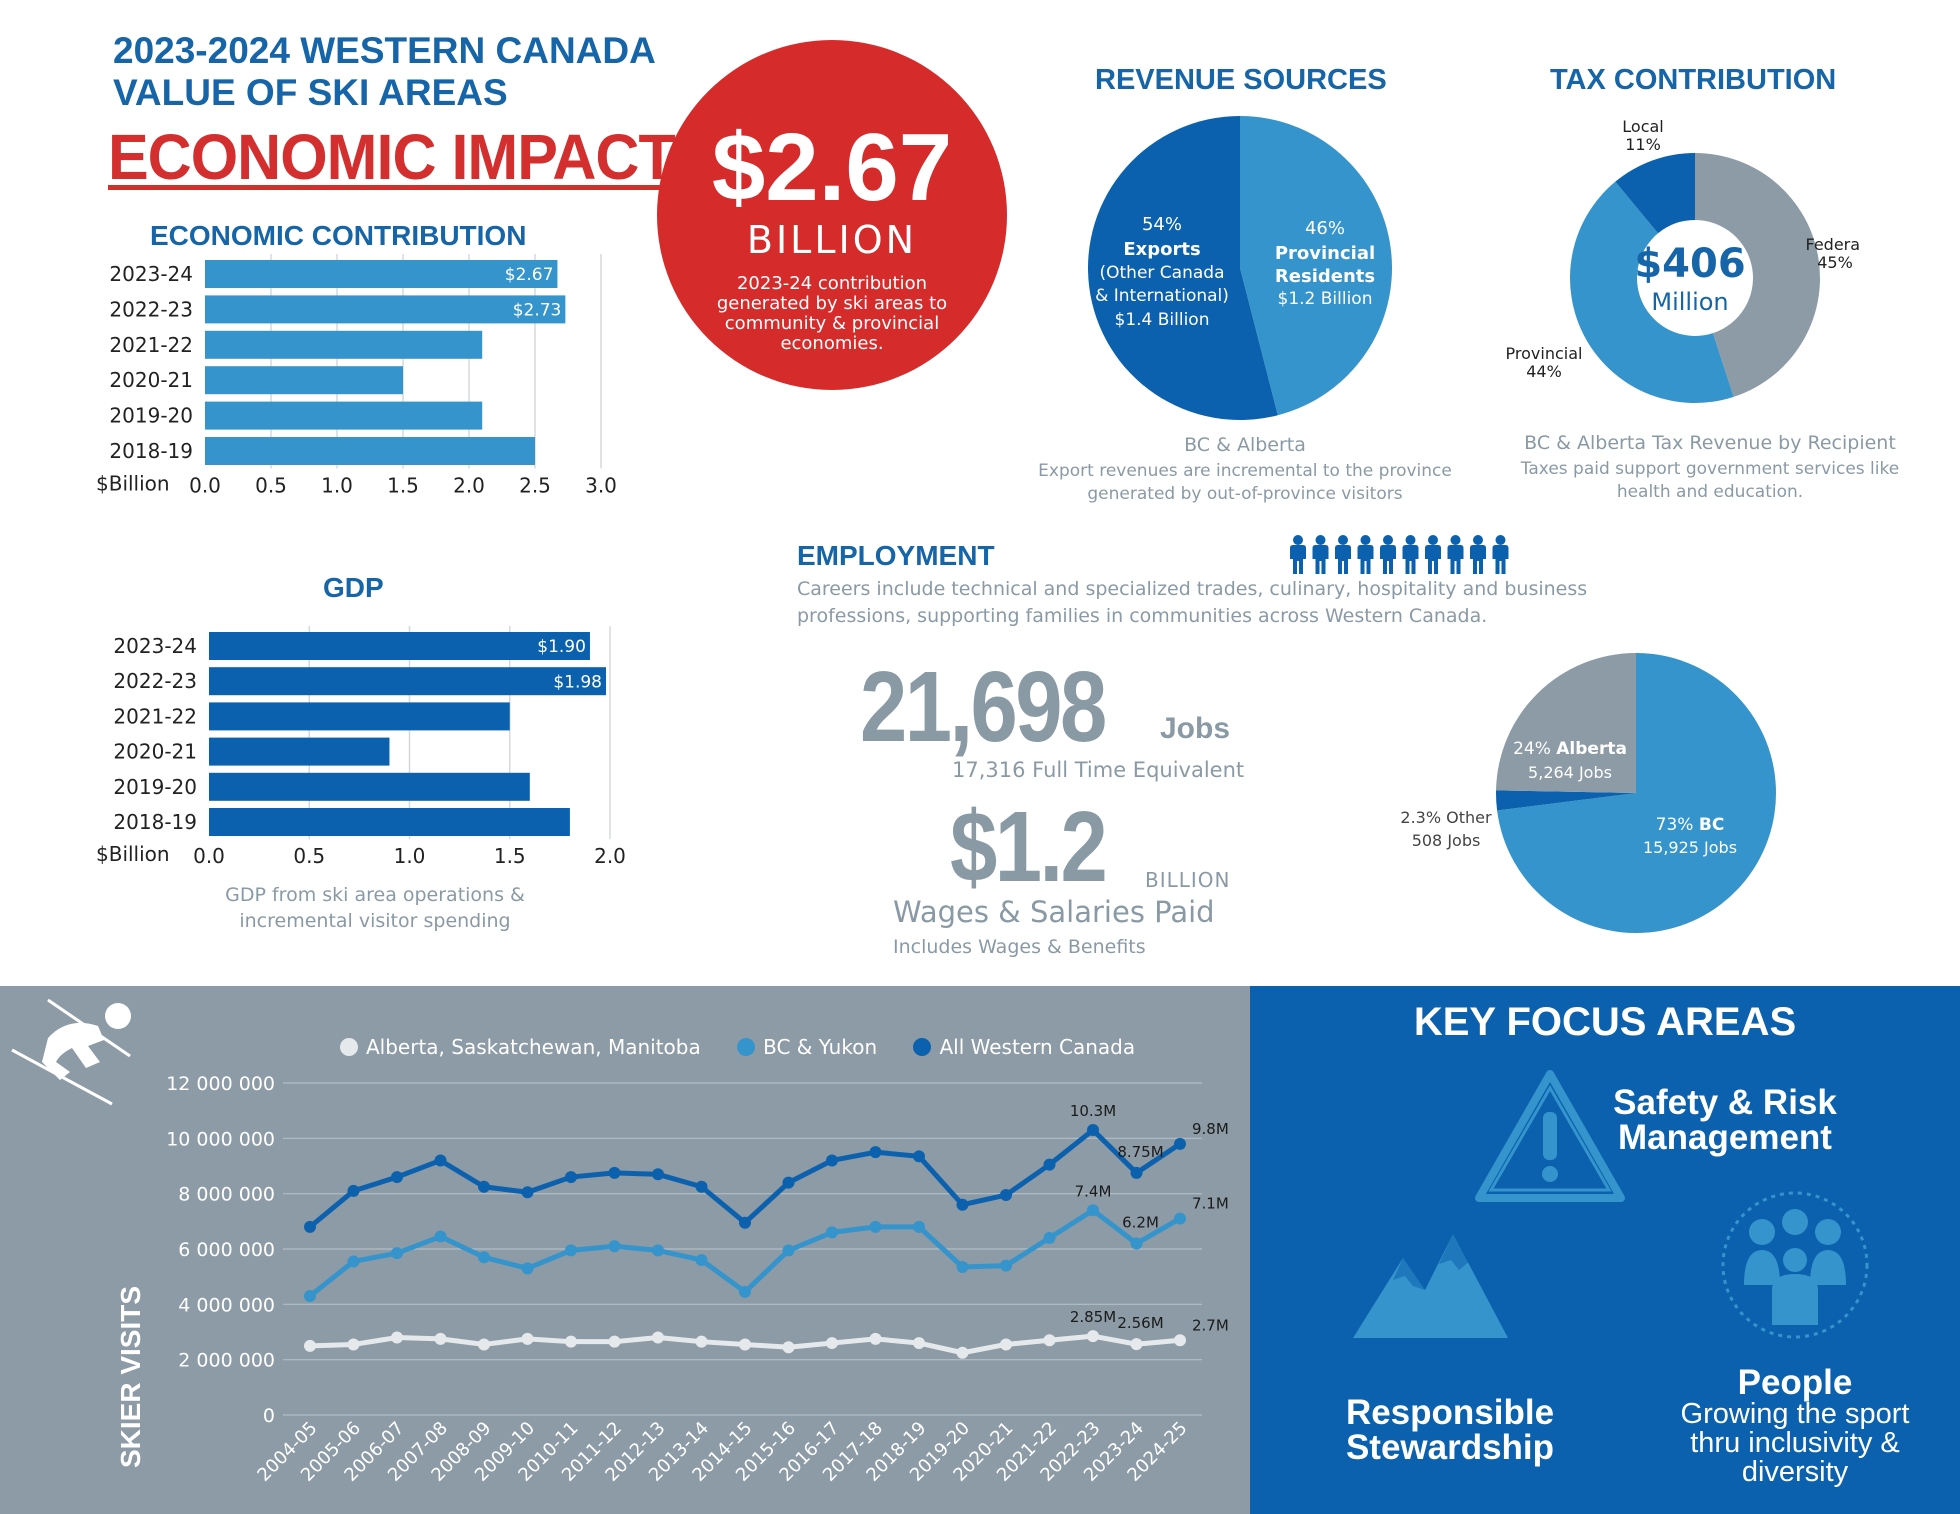 The height and width of the screenshot is (1514, 1960). What do you see at coordinates (1795, 1443) in the screenshot?
I see `people-focus-line-2: thru inclusivity &` at bounding box center [1795, 1443].